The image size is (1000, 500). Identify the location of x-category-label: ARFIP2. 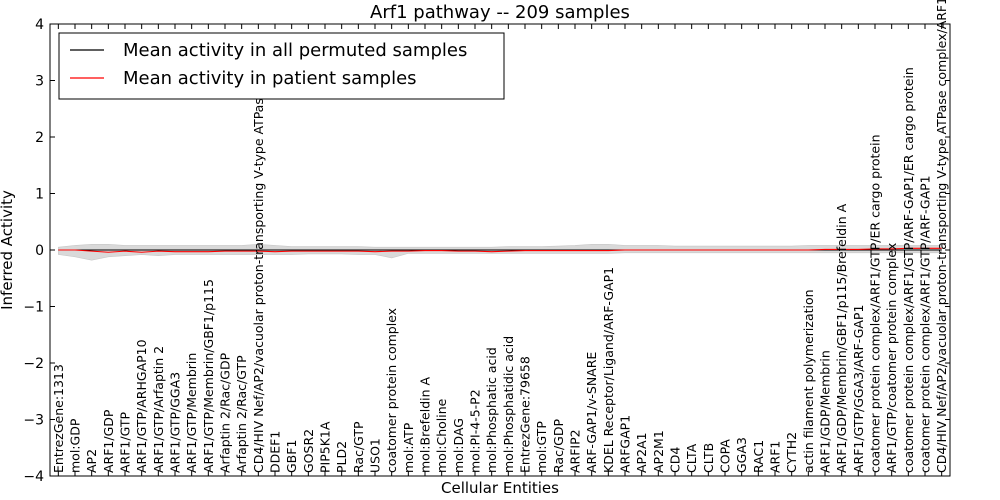
(575, 451).